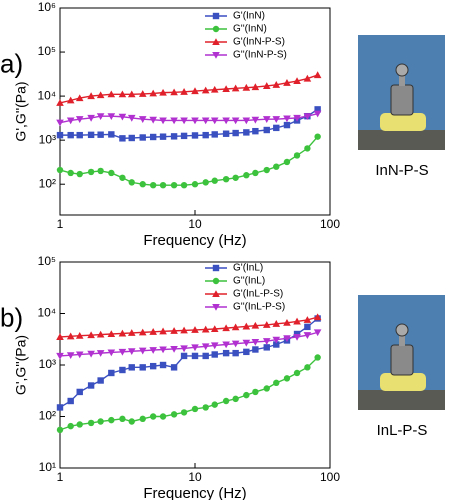 This screenshot has width=474, height=500. What do you see at coordinates (258, 294) in the screenshot?
I see `legend-label: G'(InL-P-S)` at bounding box center [258, 294].